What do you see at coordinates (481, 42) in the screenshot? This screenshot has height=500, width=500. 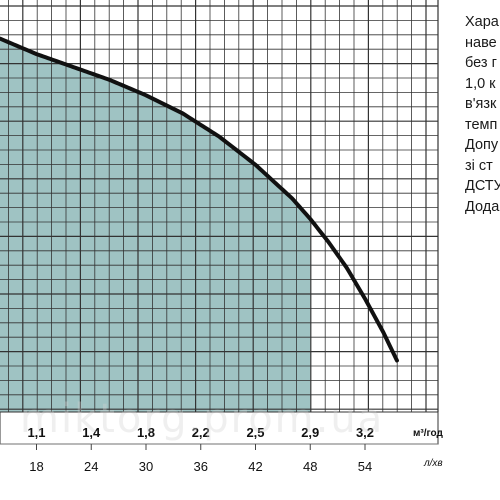 I see `side-text-line: наве` at bounding box center [481, 42].